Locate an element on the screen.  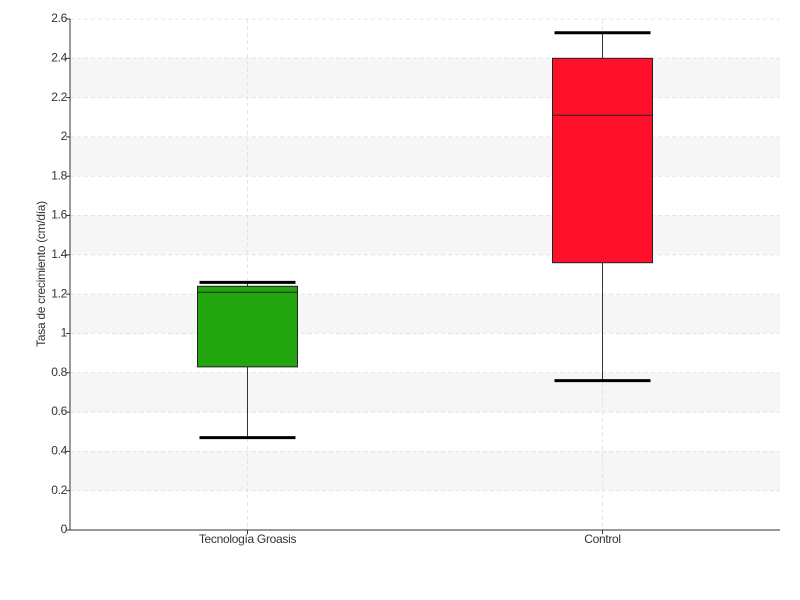
y-tick-label: 1 is located at coordinates (64, 333).